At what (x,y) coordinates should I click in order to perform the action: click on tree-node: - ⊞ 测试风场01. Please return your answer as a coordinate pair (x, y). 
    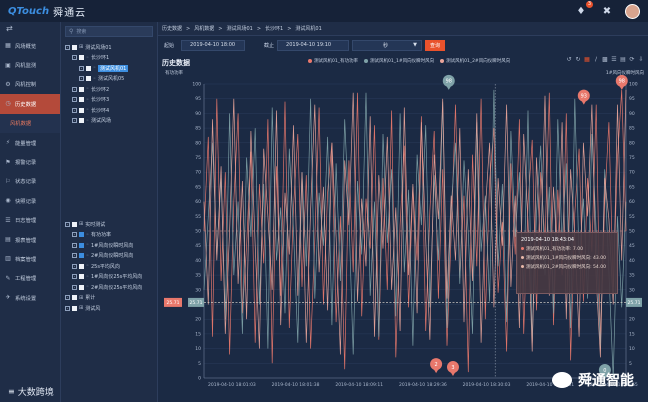
    Looking at the image, I should click on (109, 47).